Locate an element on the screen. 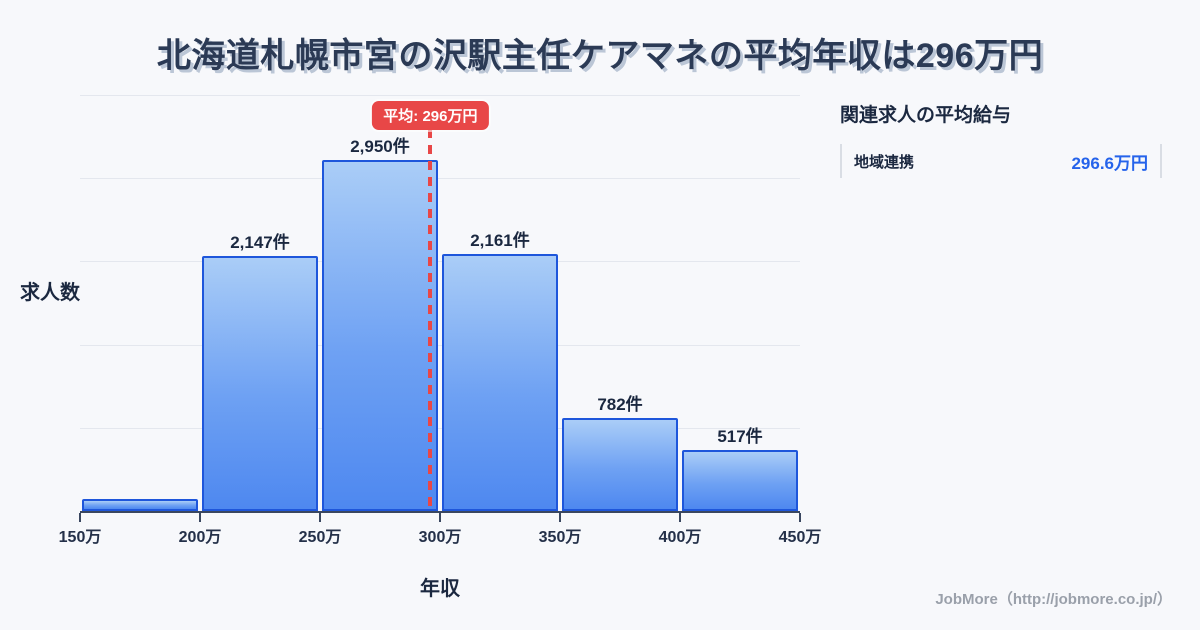 This screenshot has height=630, width=1200. bar-value-label: 517件 is located at coordinates (740, 436).